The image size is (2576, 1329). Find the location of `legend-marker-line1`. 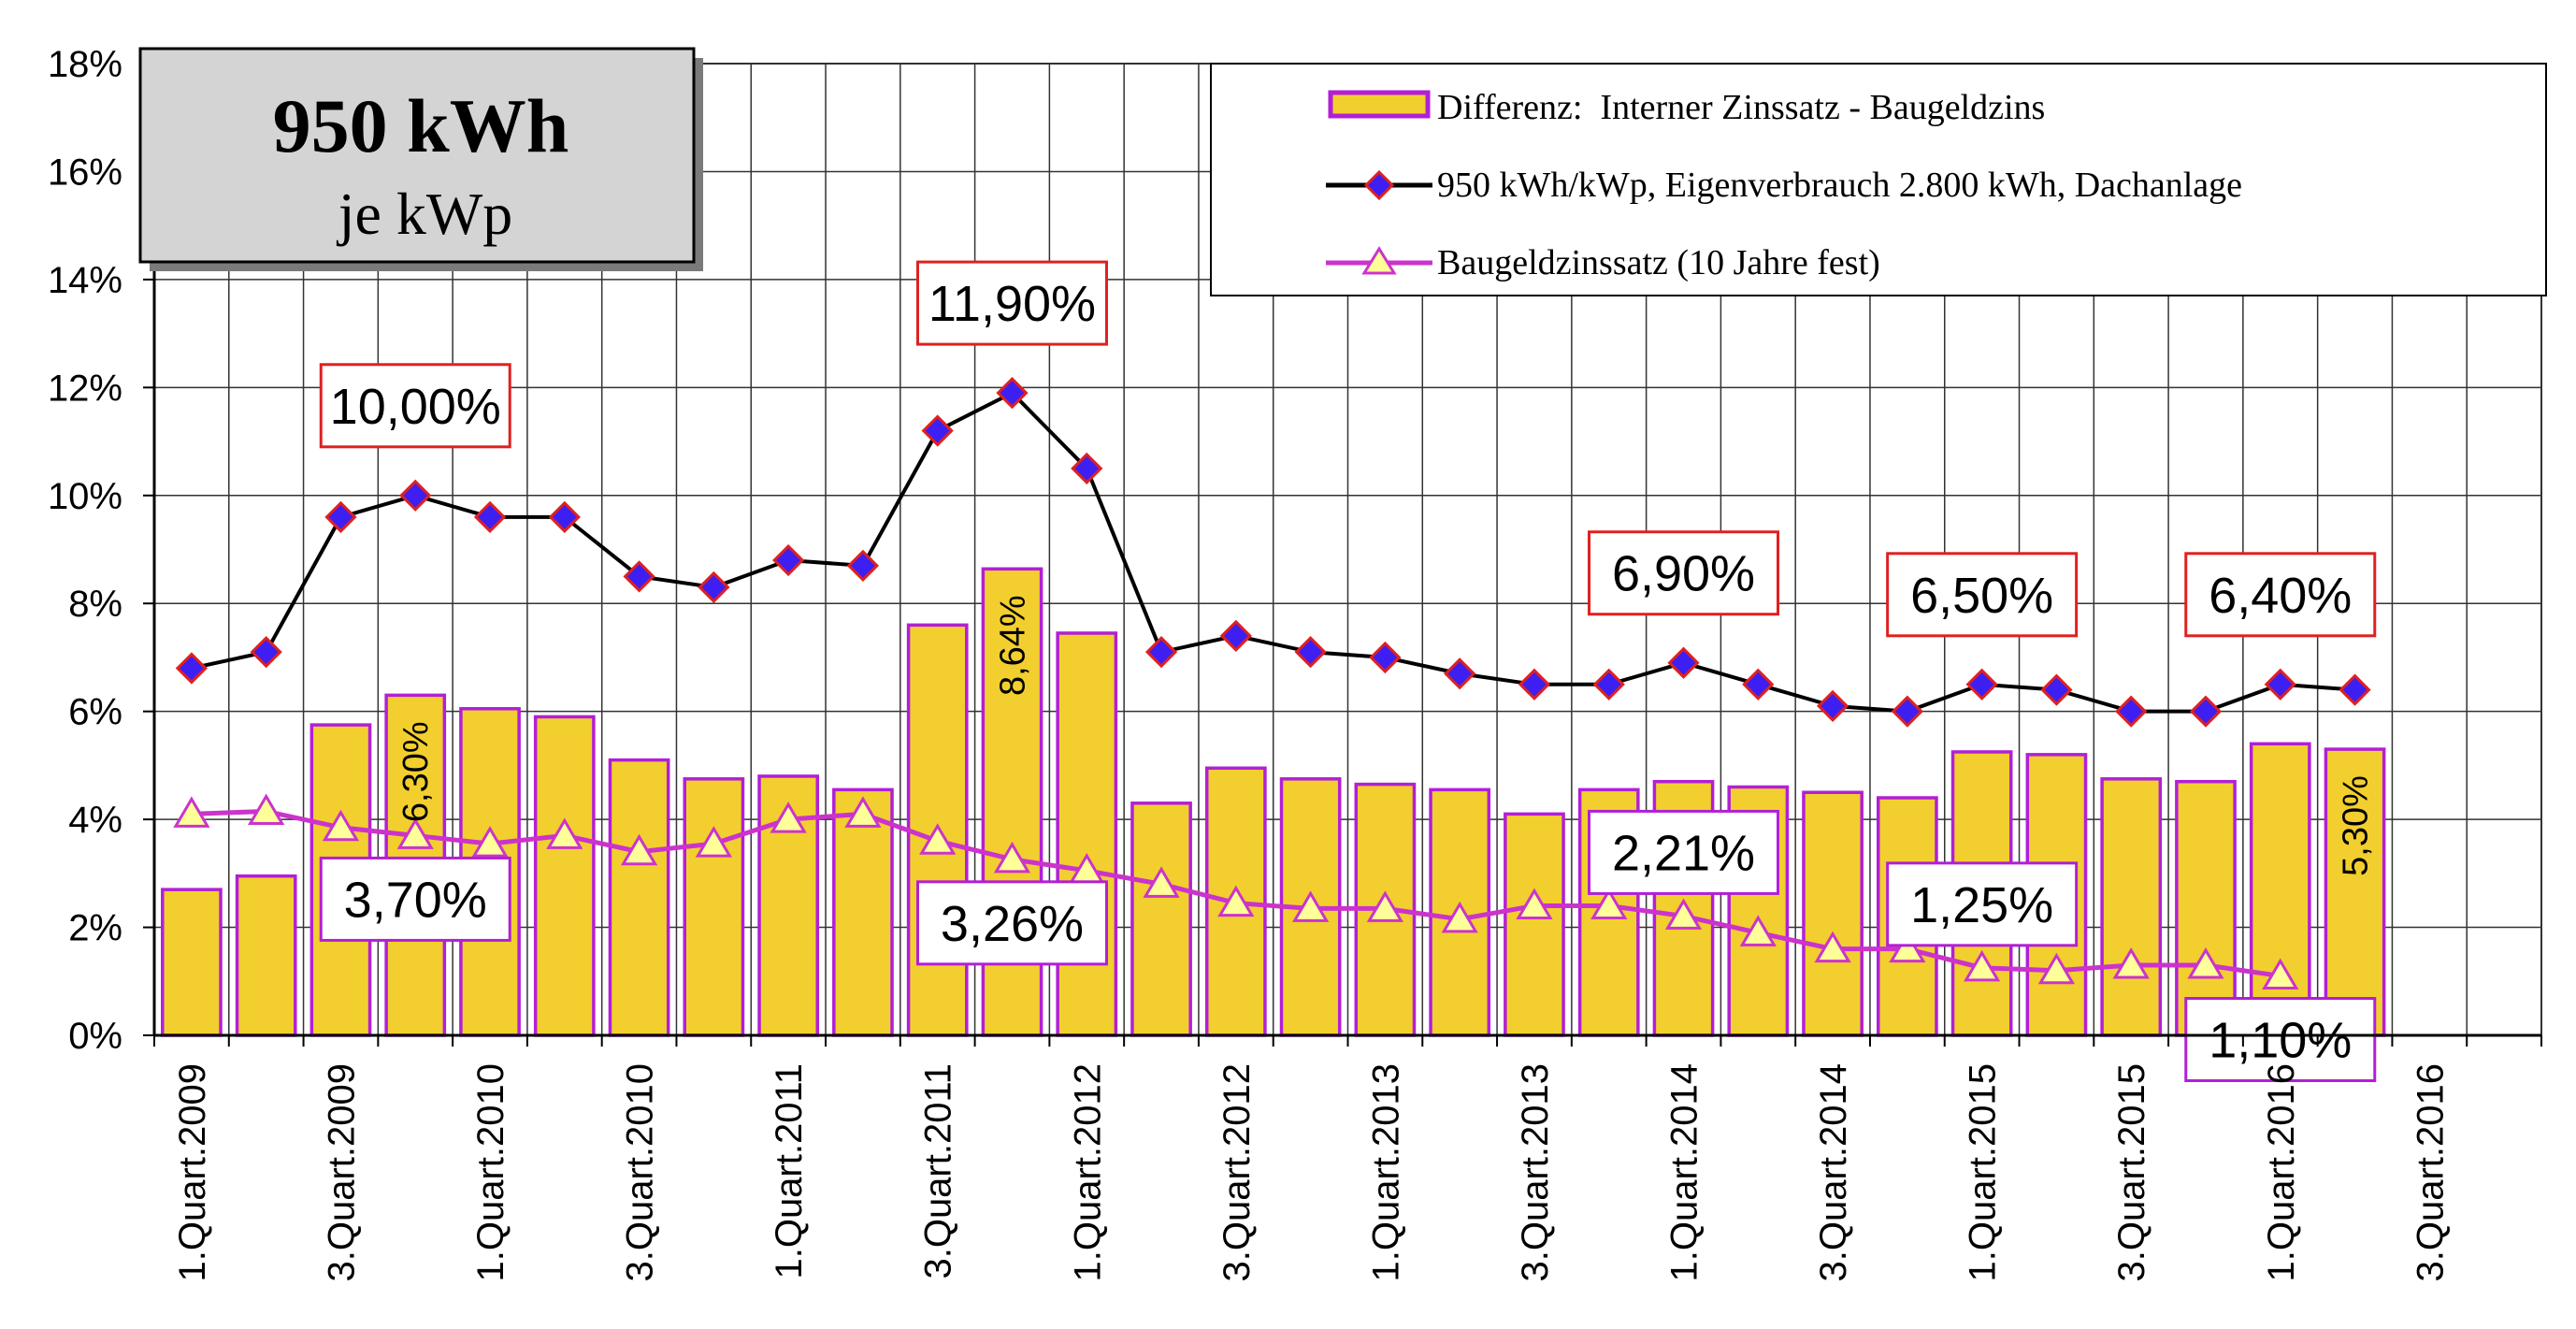

legend-marker-line1 is located at coordinates (1379, 185).